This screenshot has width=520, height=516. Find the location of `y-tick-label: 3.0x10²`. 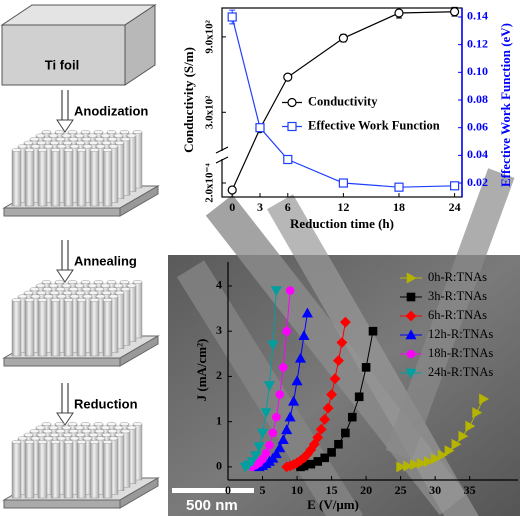

y-tick-label: 3.0x10² is located at coordinates (210, 112).